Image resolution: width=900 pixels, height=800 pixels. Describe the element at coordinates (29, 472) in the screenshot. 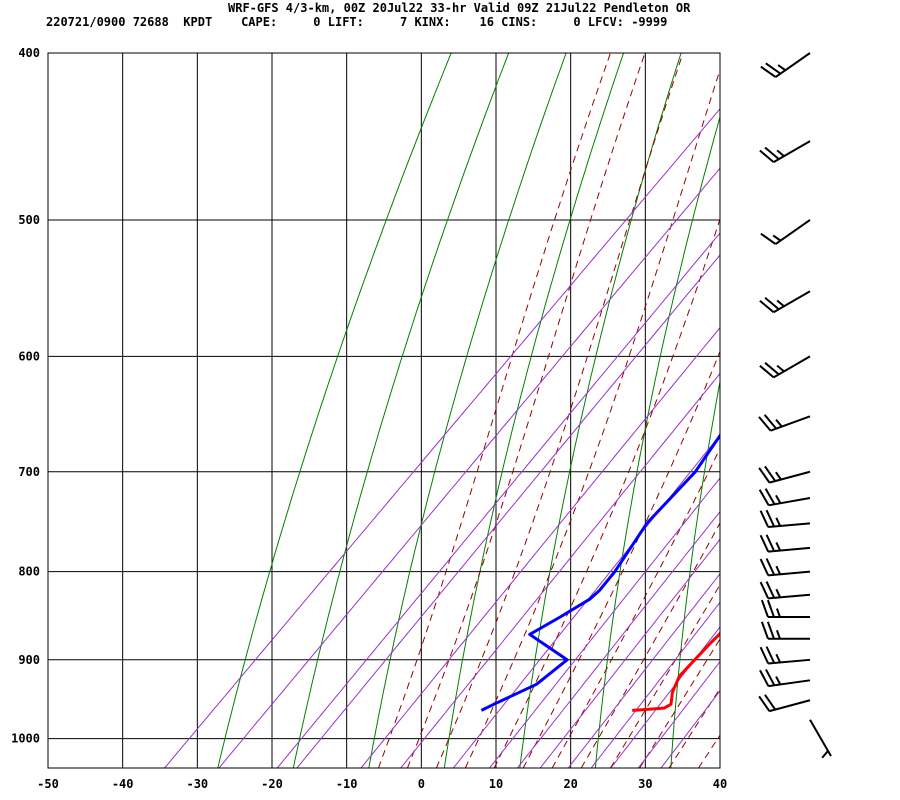

I see `y-tick-label: 700` at that location.